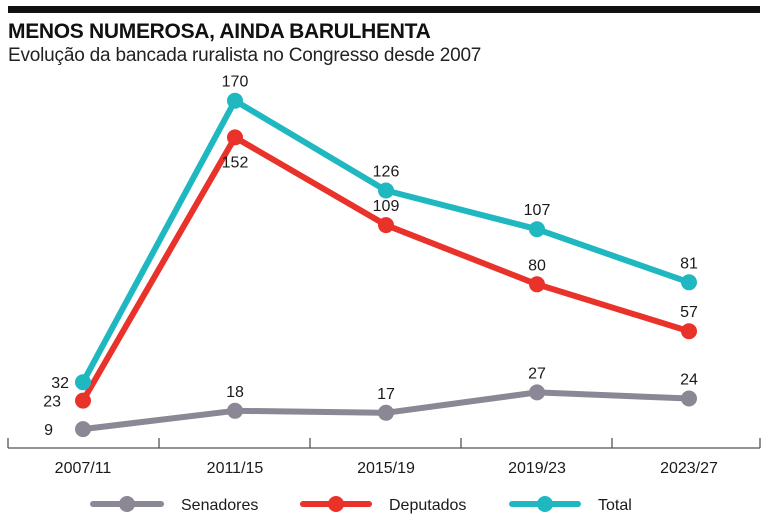 The image size is (768, 521). Describe the element at coordinates (235, 82) in the screenshot. I see `data-label-total: 170` at that location.